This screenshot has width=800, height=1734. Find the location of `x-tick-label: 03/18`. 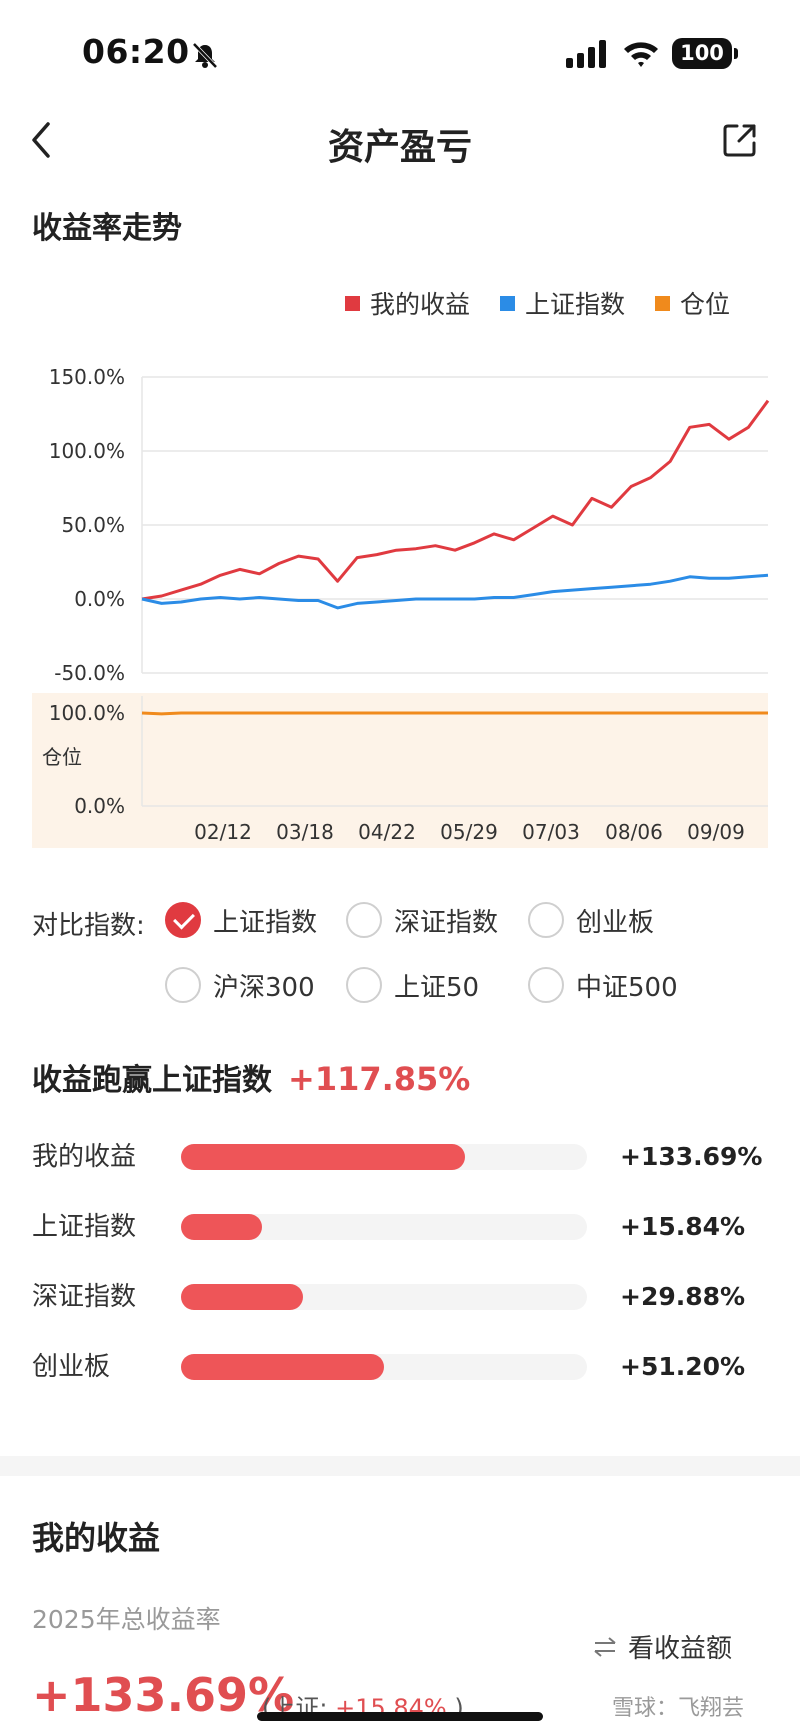

x-tick-label: 03/18 is located at coordinates (305, 832).